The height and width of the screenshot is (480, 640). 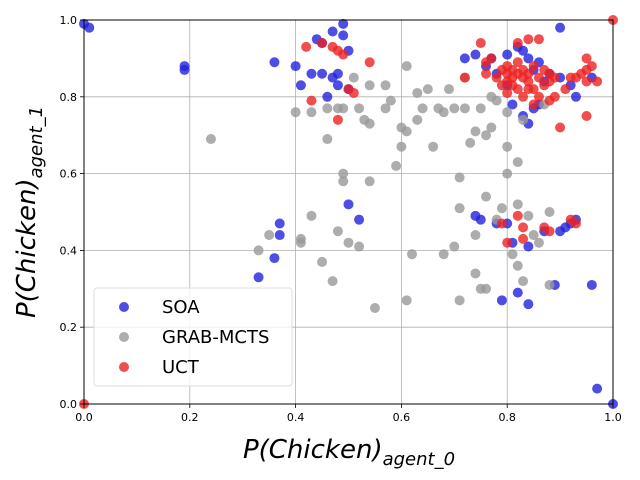 I want to click on x-tick-label: 0.6, so click(x=402, y=417).